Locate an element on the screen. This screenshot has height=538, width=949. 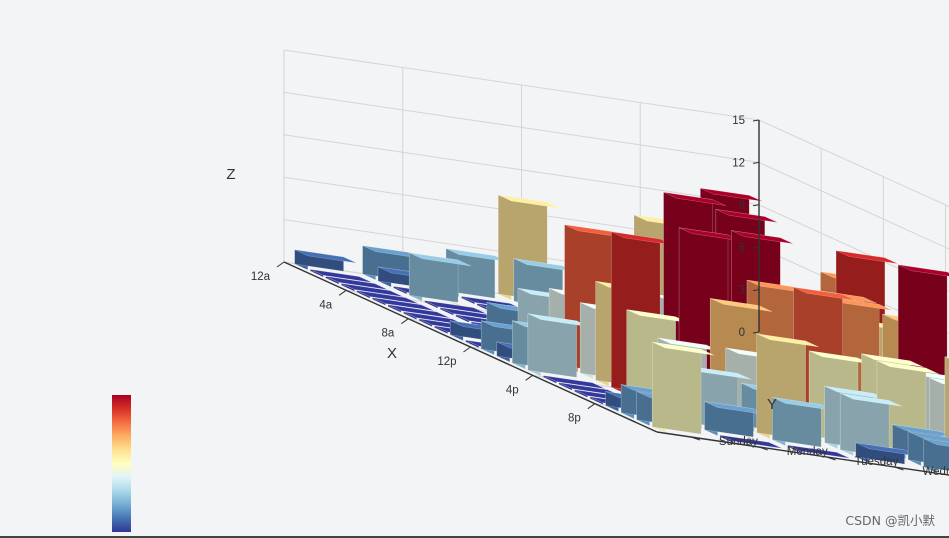
x-tick-label: 4p is located at coordinates (512, 390).